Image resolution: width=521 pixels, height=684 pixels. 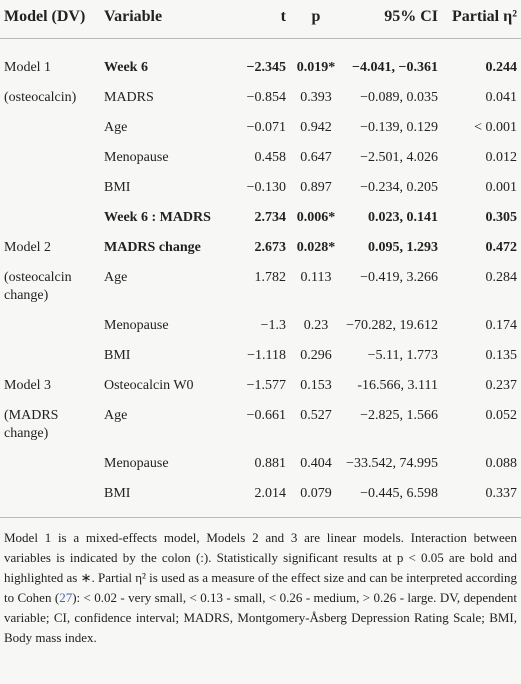 What do you see at coordinates (403, 217) in the screenshot?
I see `ci-cell: 0.023, 0.141` at bounding box center [403, 217].